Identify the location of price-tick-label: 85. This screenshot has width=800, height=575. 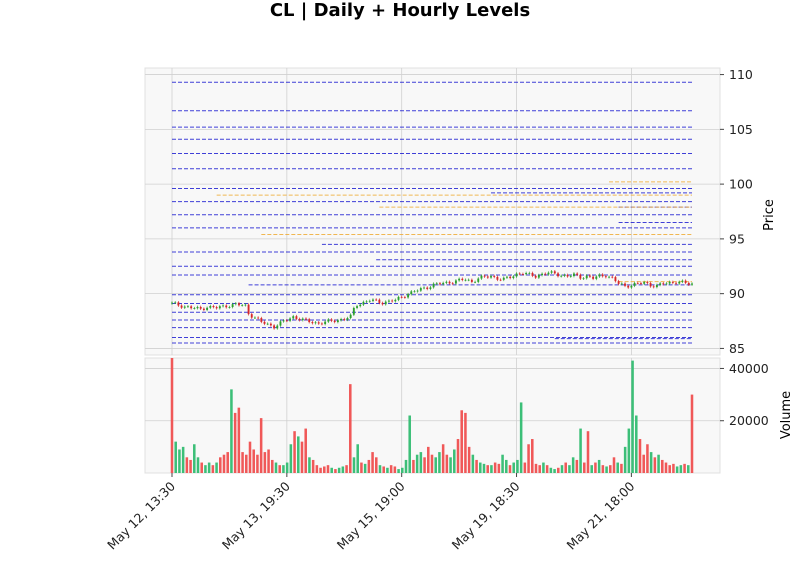
(737, 348).